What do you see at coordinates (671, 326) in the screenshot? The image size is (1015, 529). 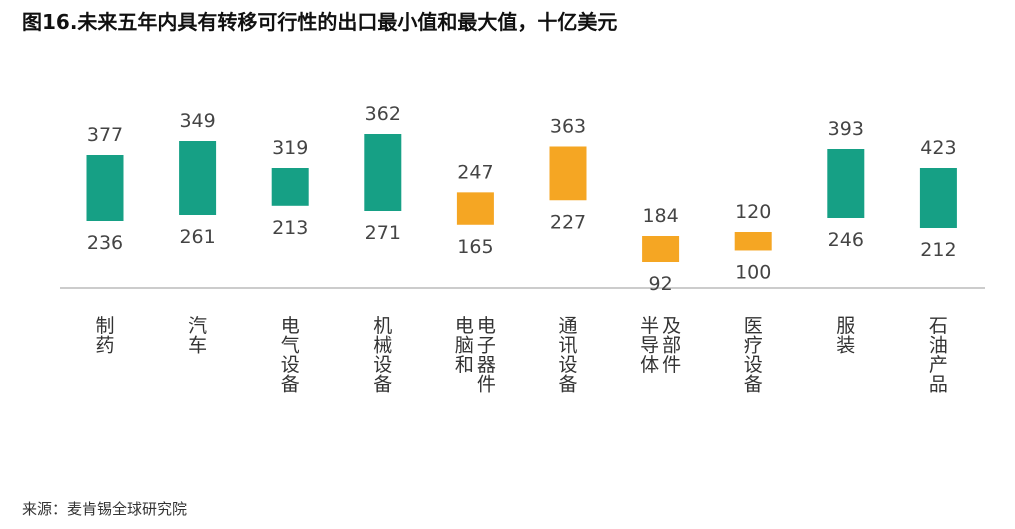 I see `category-char: 及` at bounding box center [671, 326].